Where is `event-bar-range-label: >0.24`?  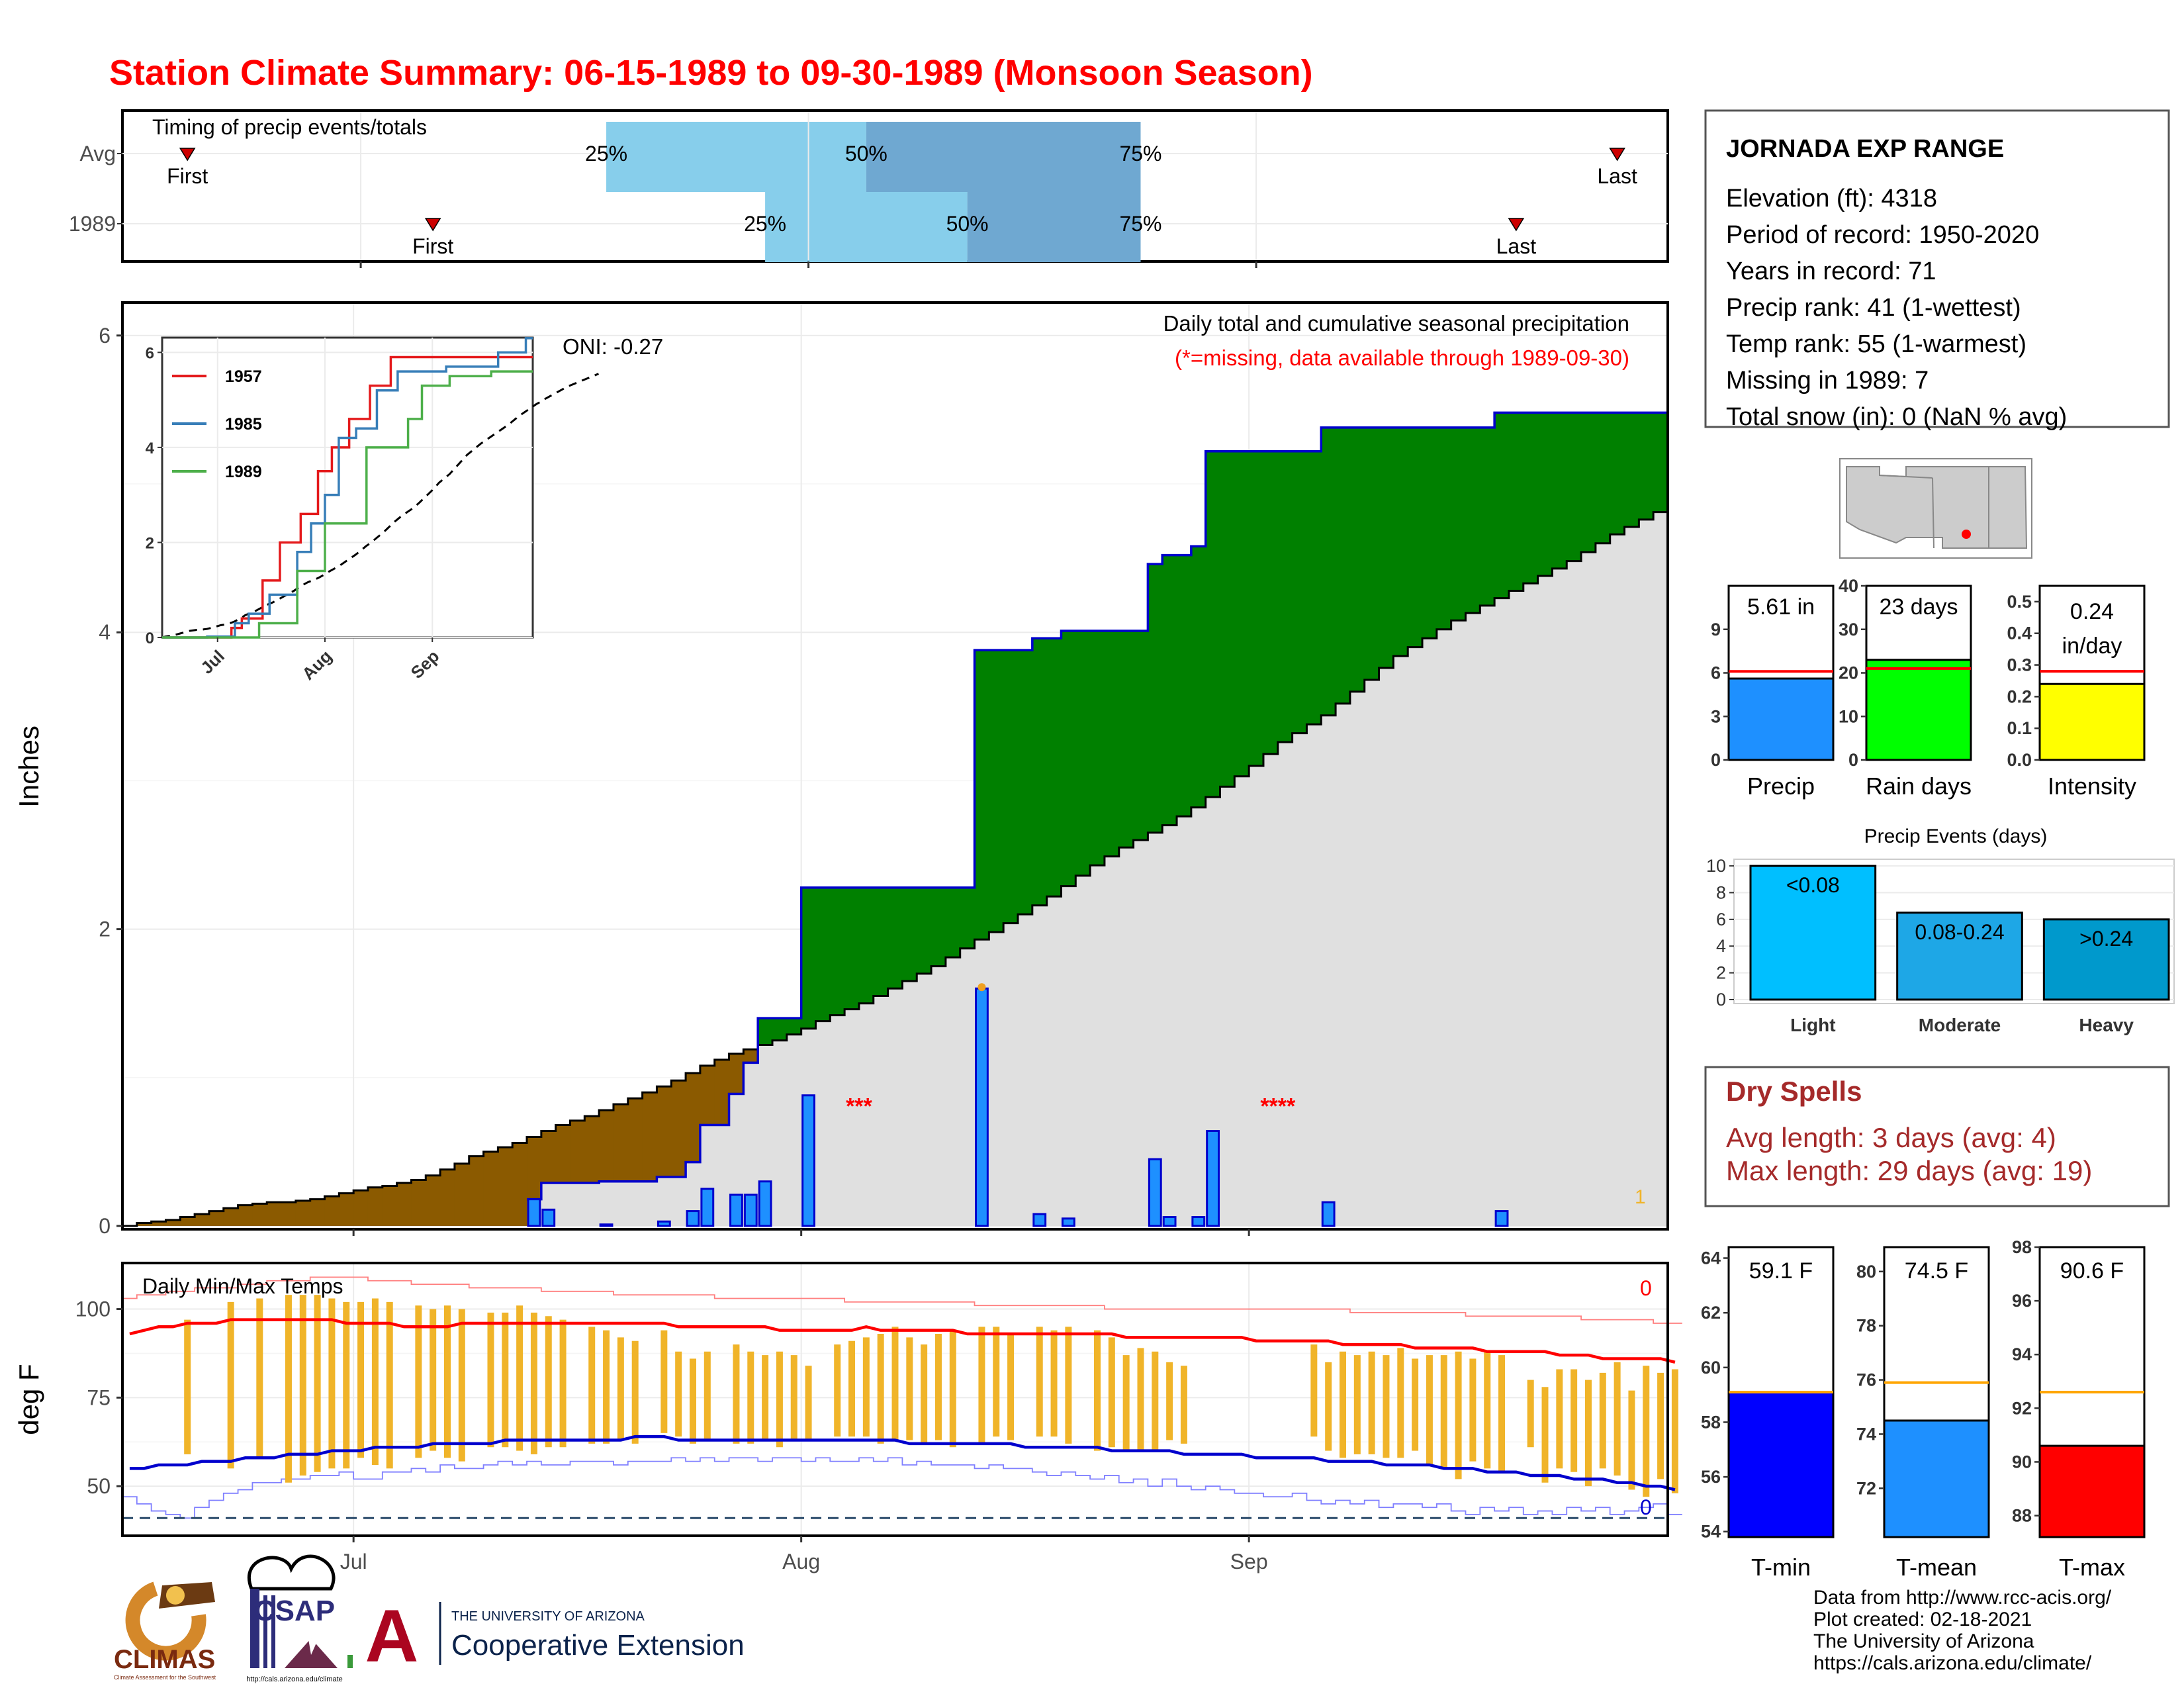 event-bar-range-label: >0.24 is located at coordinates (2106, 939).